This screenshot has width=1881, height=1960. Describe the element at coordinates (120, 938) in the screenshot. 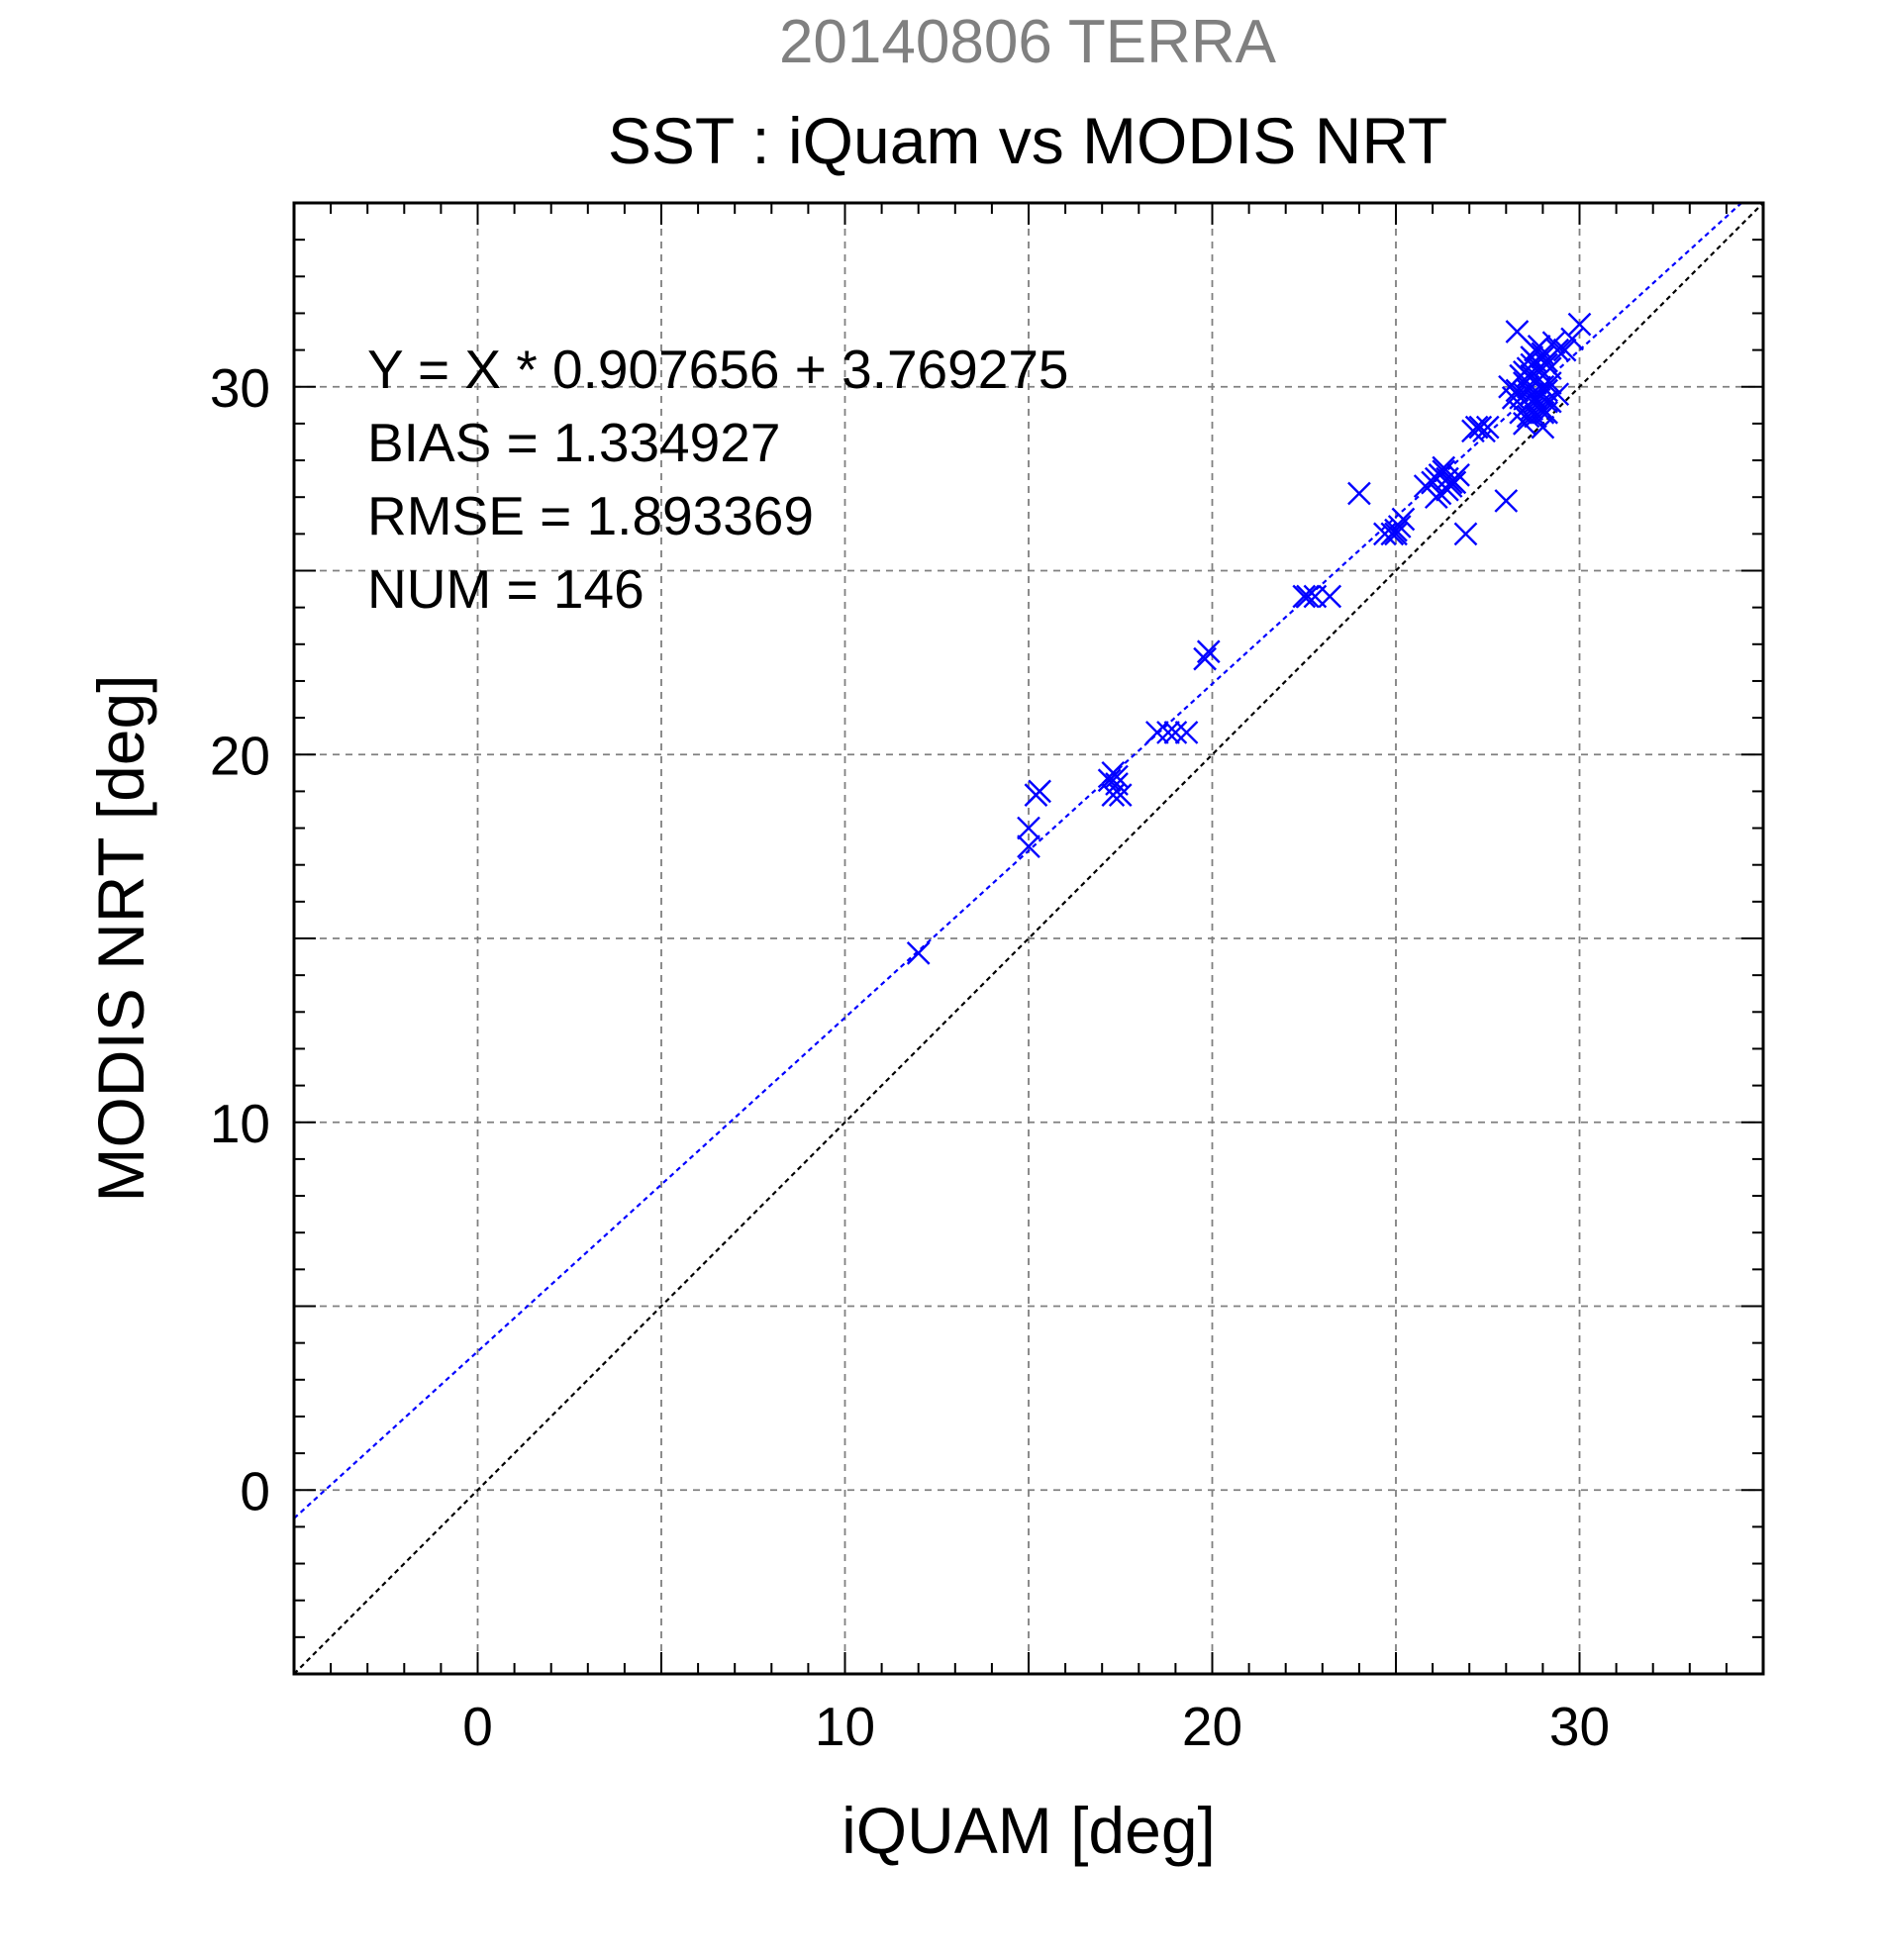

I see `y-axis-label: MODIS NRT [deg]` at that location.